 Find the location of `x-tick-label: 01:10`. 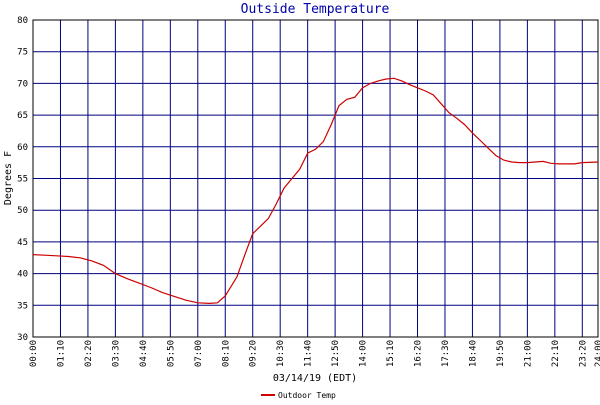

x-tick-label: 01:10 is located at coordinates (61, 353).